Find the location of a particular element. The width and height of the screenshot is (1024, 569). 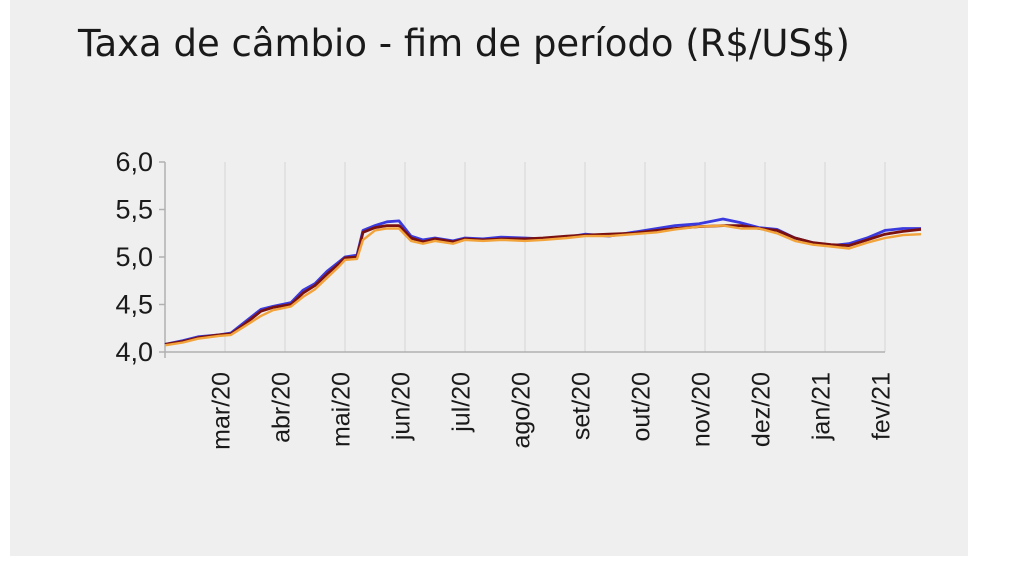

x-tick-label: abr/20 is located at coordinates (282, 407).